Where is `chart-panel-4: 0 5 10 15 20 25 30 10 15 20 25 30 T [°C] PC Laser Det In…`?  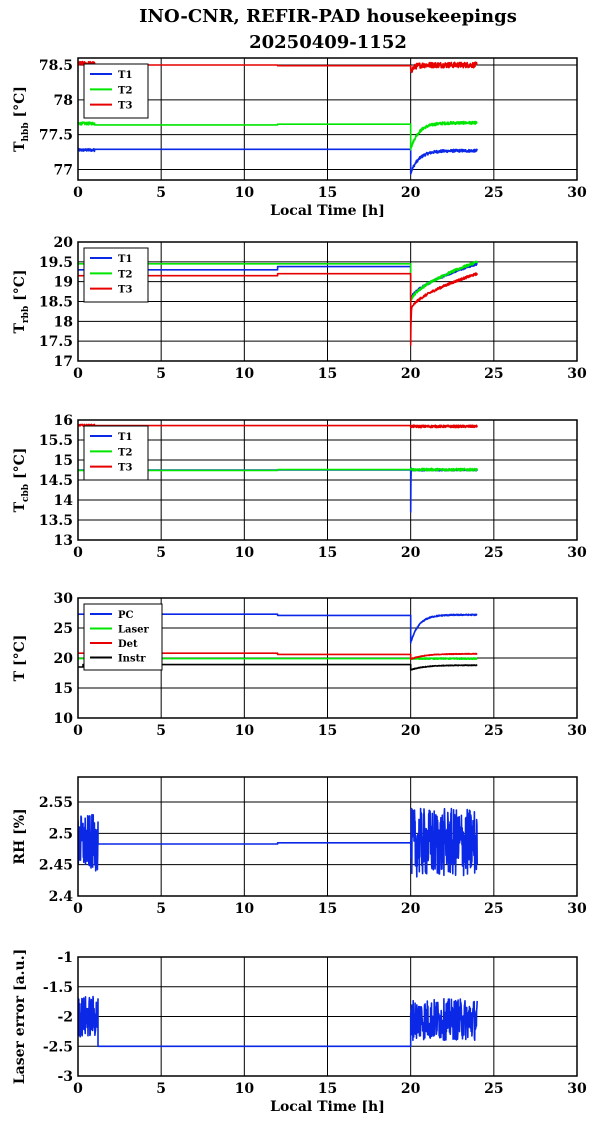 chart-panel-4: 0 5 10 15 20 25 30 10 15 20 25 30 T [°C] PC Laser Det In… is located at coordinates (299, 665).